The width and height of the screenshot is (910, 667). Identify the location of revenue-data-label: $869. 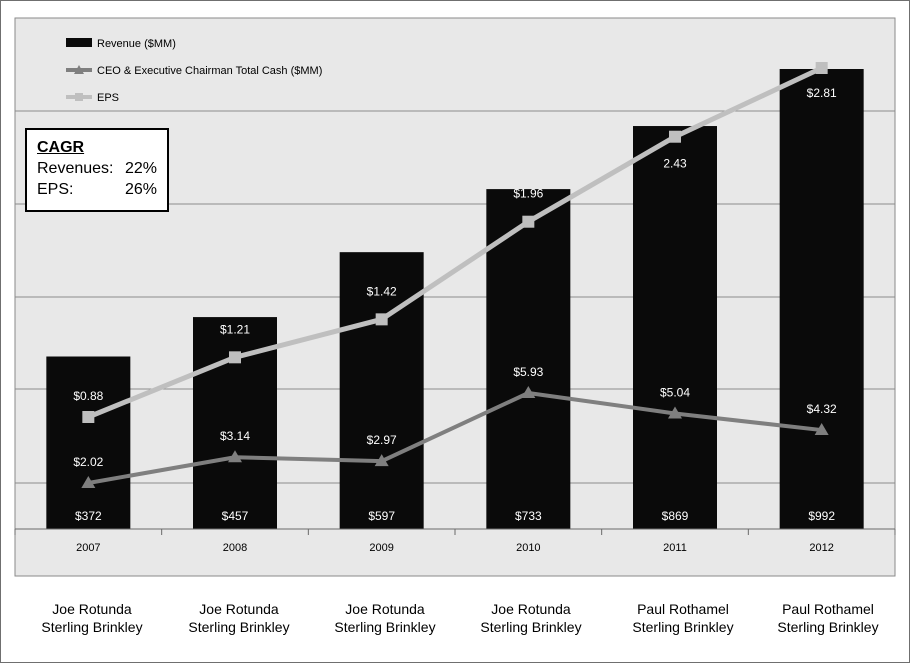
(675, 516).